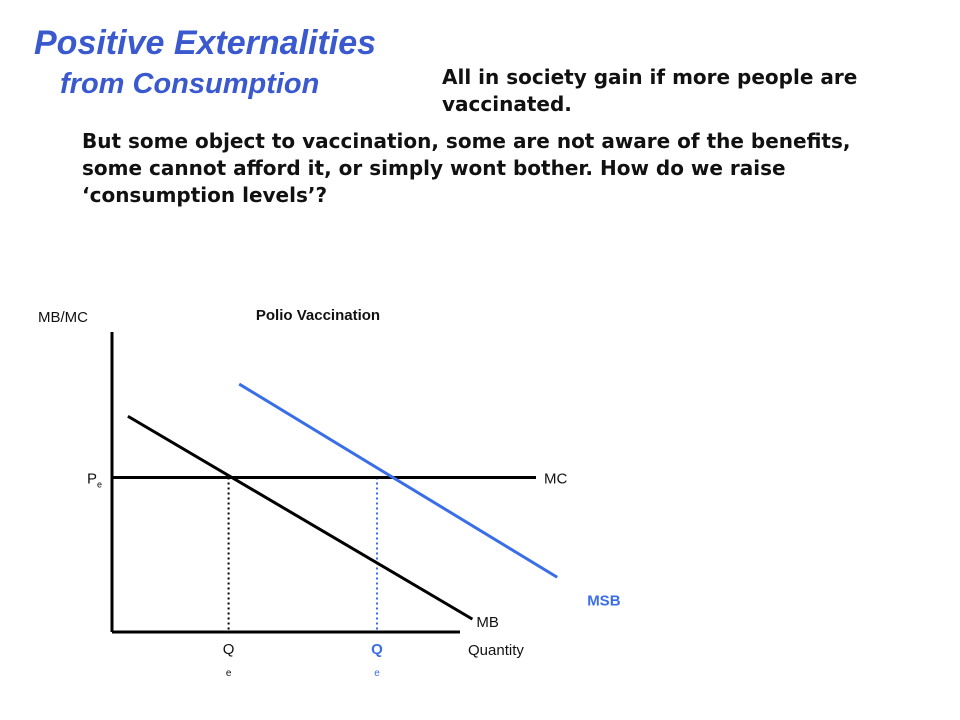  I want to click on msb-label: MSB, so click(604, 600).